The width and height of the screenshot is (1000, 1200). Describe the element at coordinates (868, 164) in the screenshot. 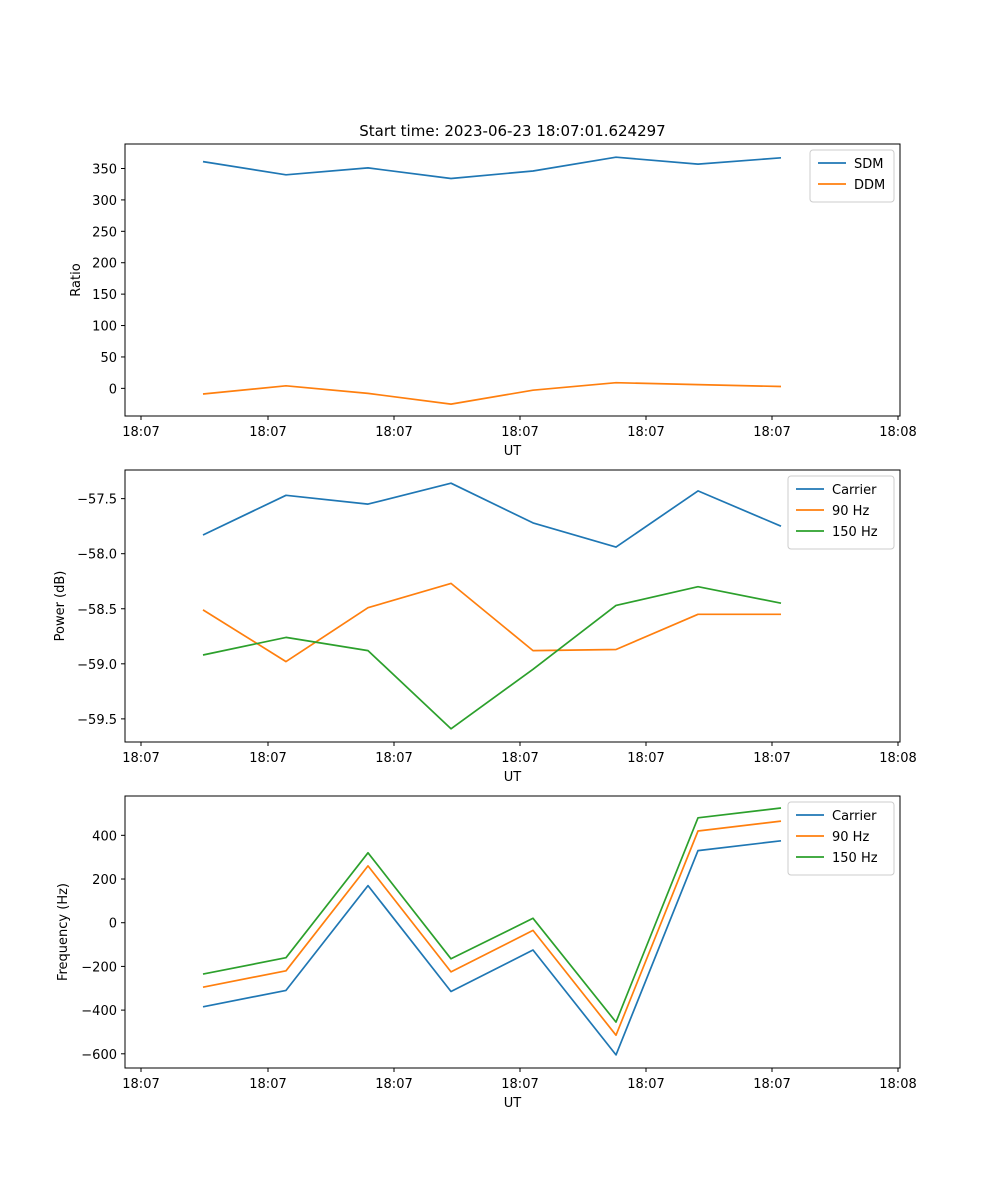

I see `legend-label: SDM` at that location.